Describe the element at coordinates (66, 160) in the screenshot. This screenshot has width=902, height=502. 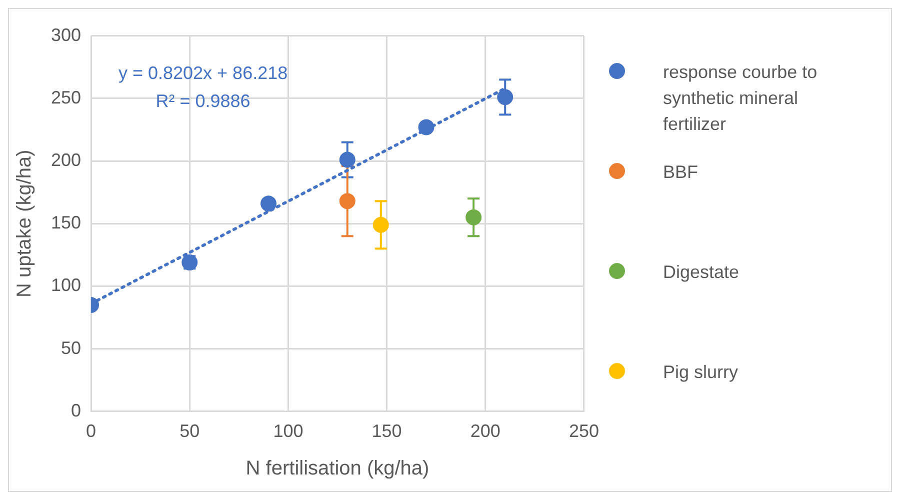
I see `y-tick-label: 200` at that location.